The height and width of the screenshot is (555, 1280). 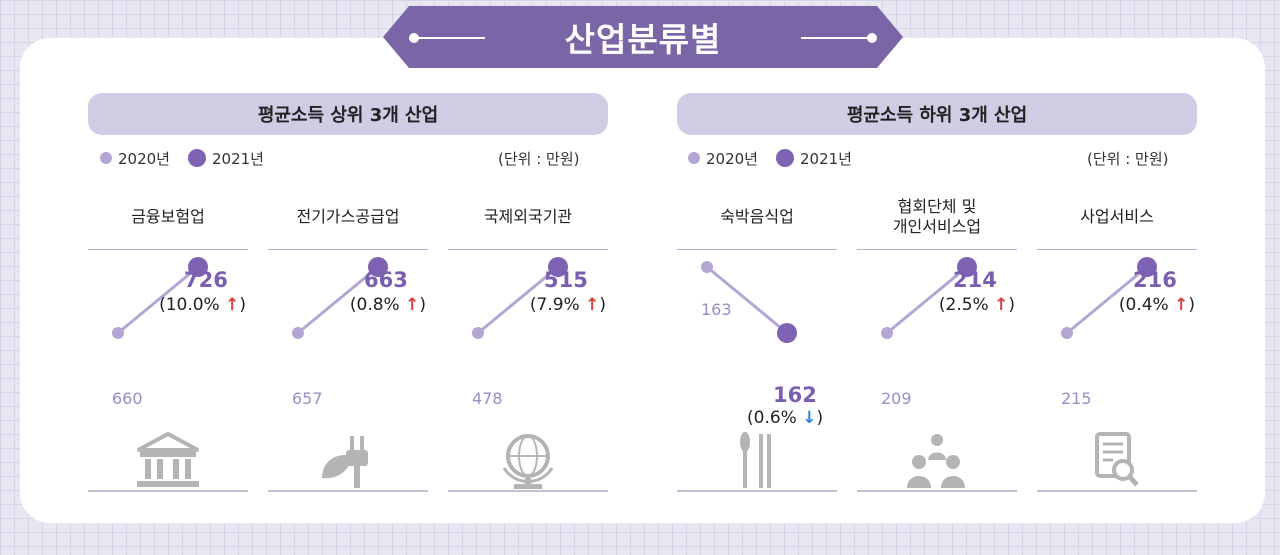 I want to click on value-2020-label: 209, so click(x=896, y=398).